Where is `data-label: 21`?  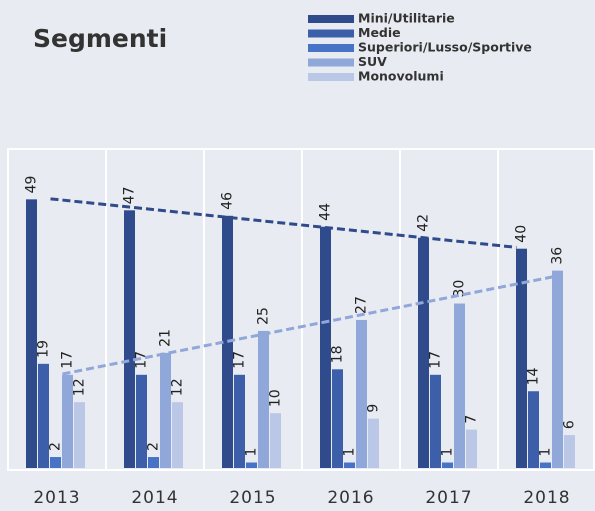 data-label: 21 is located at coordinates (166, 338).